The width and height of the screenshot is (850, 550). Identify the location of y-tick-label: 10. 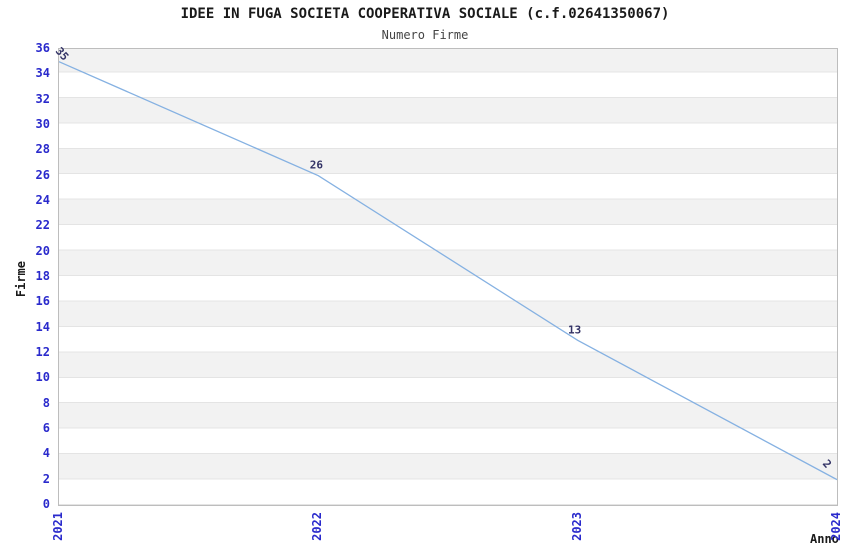
(42, 377).